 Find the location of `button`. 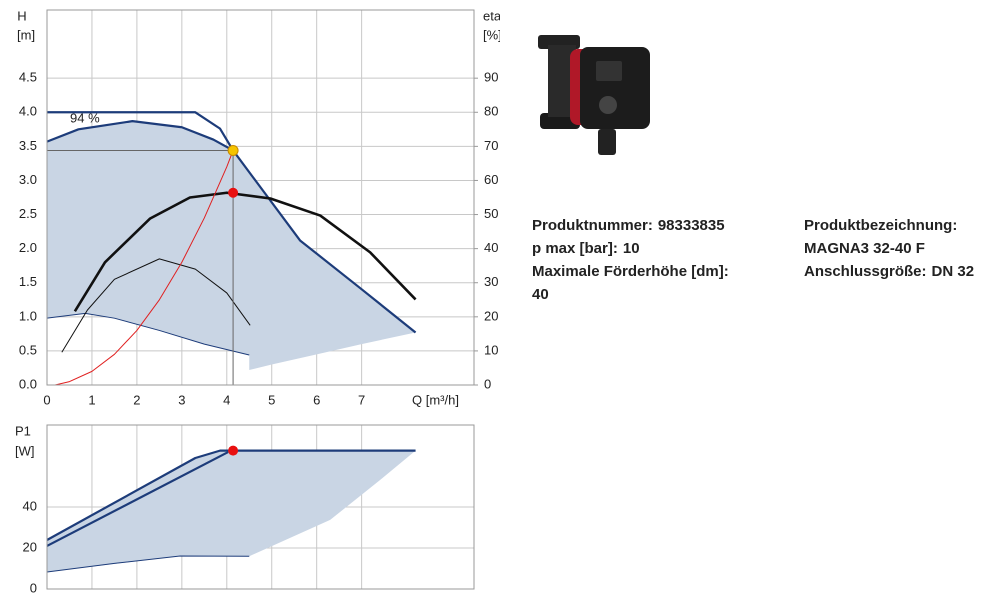

button is located at coordinates (608, 105).